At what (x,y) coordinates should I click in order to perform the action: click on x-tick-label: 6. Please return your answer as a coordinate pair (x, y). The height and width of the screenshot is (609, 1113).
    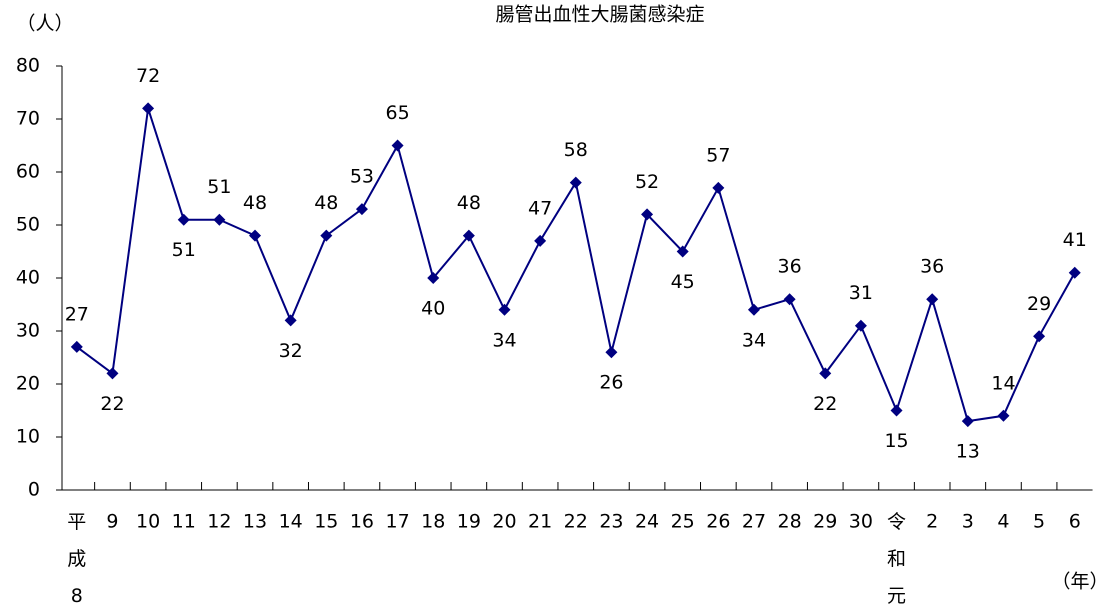
    Looking at the image, I should click on (1075, 522).